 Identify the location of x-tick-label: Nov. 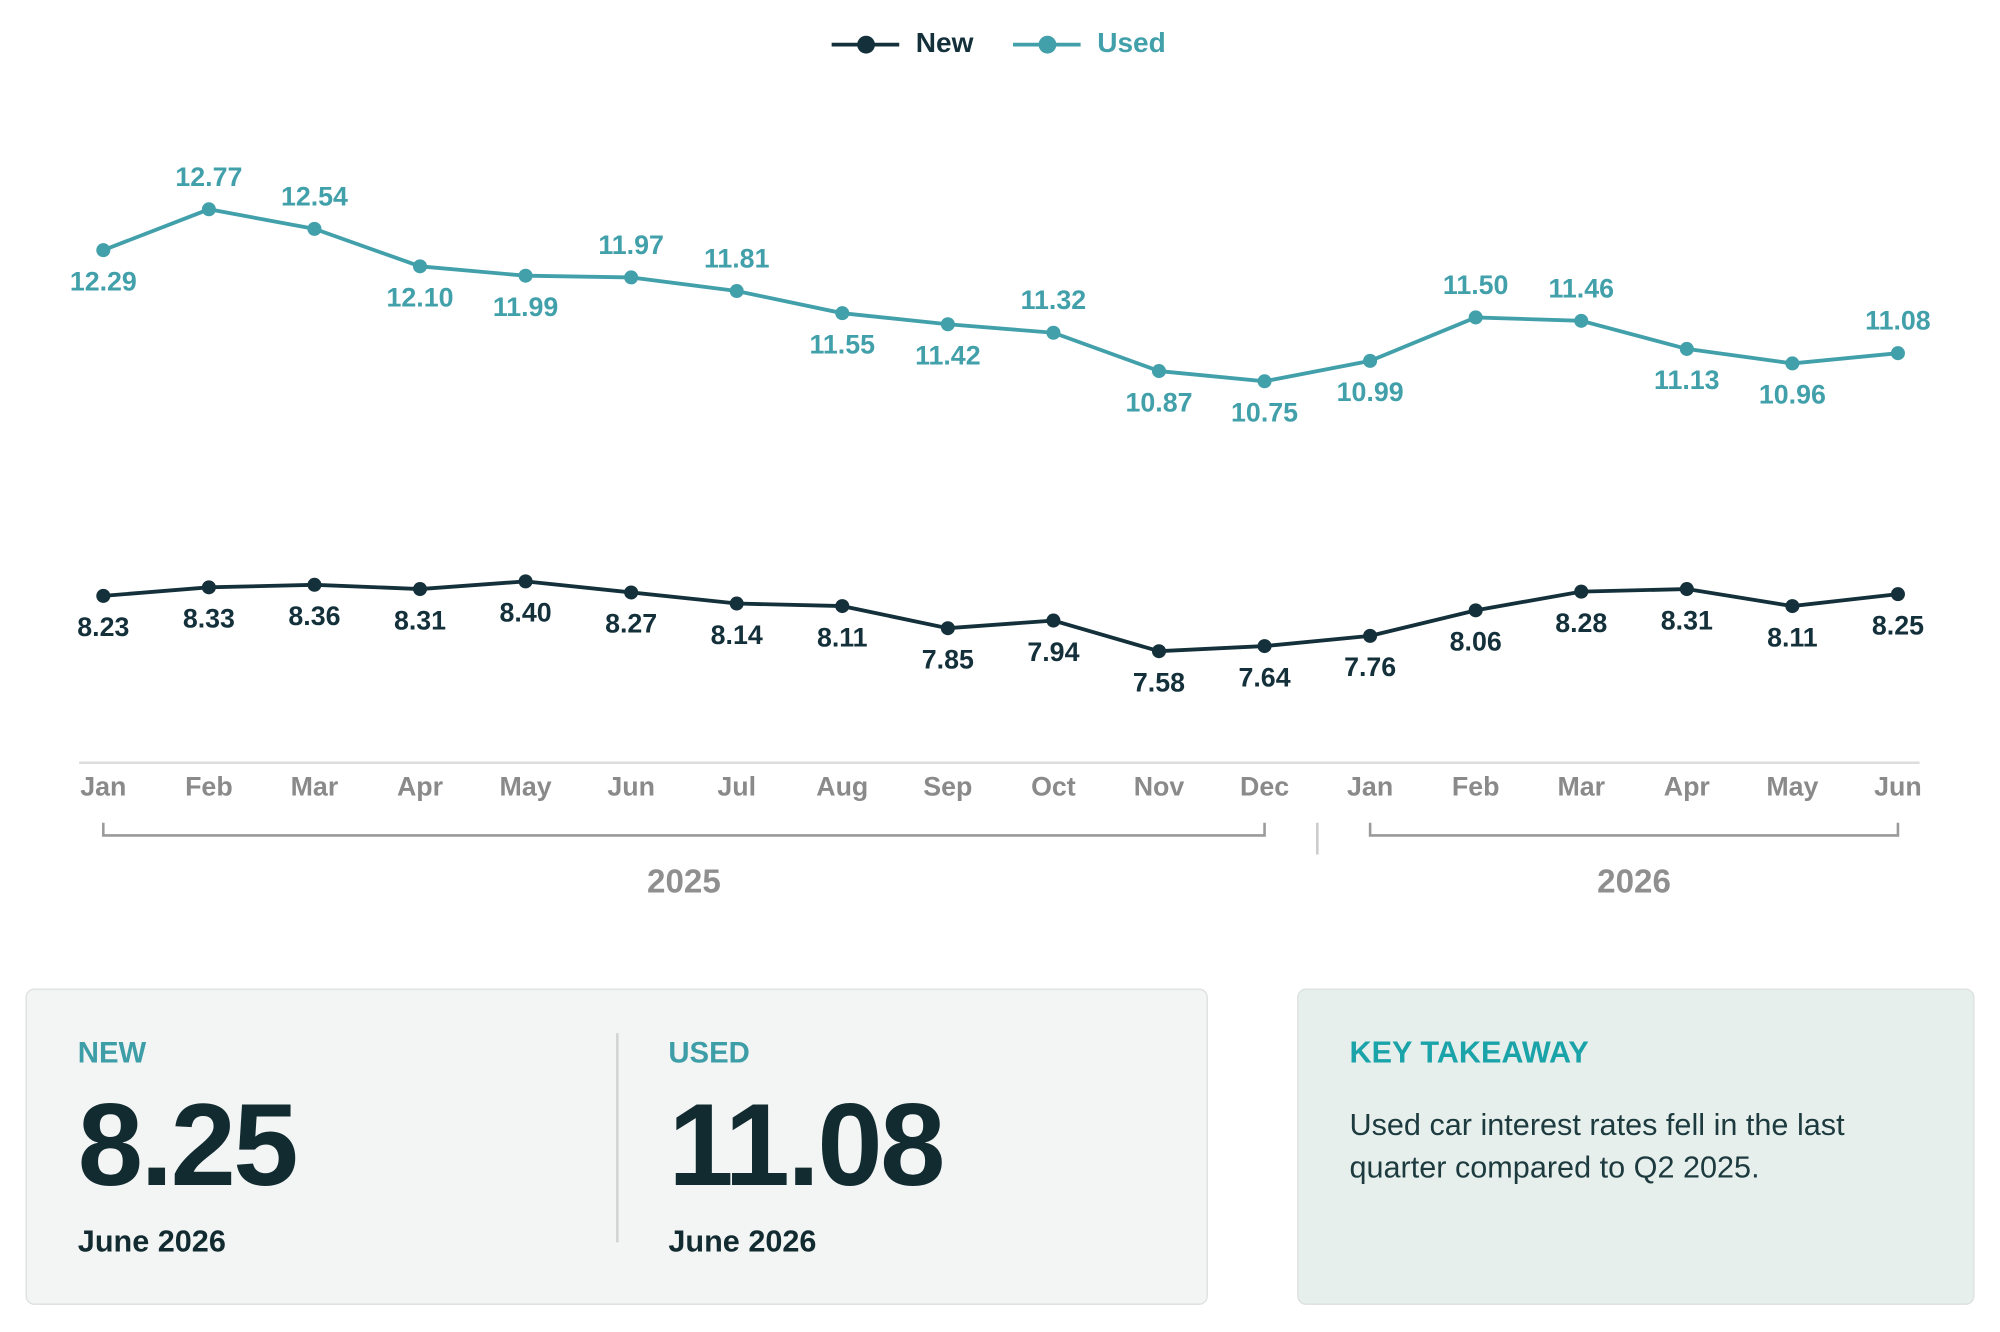
(1159, 786).